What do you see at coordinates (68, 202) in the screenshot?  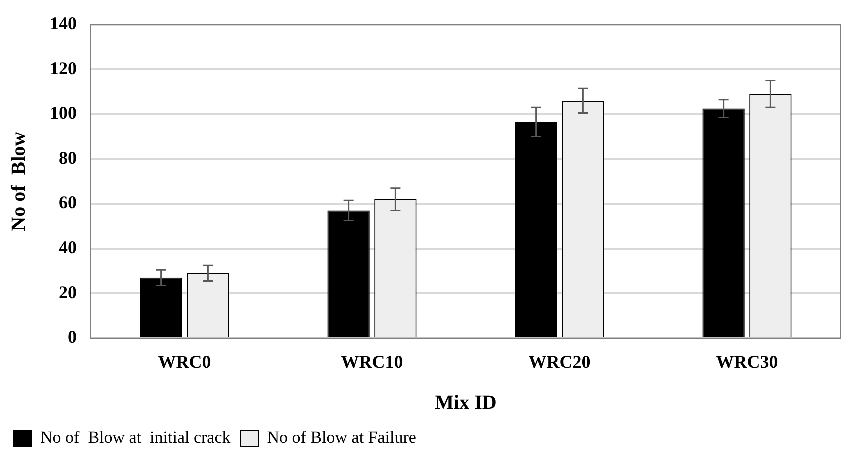 I see `y-tick-label: 60` at bounding box center [68, 202].